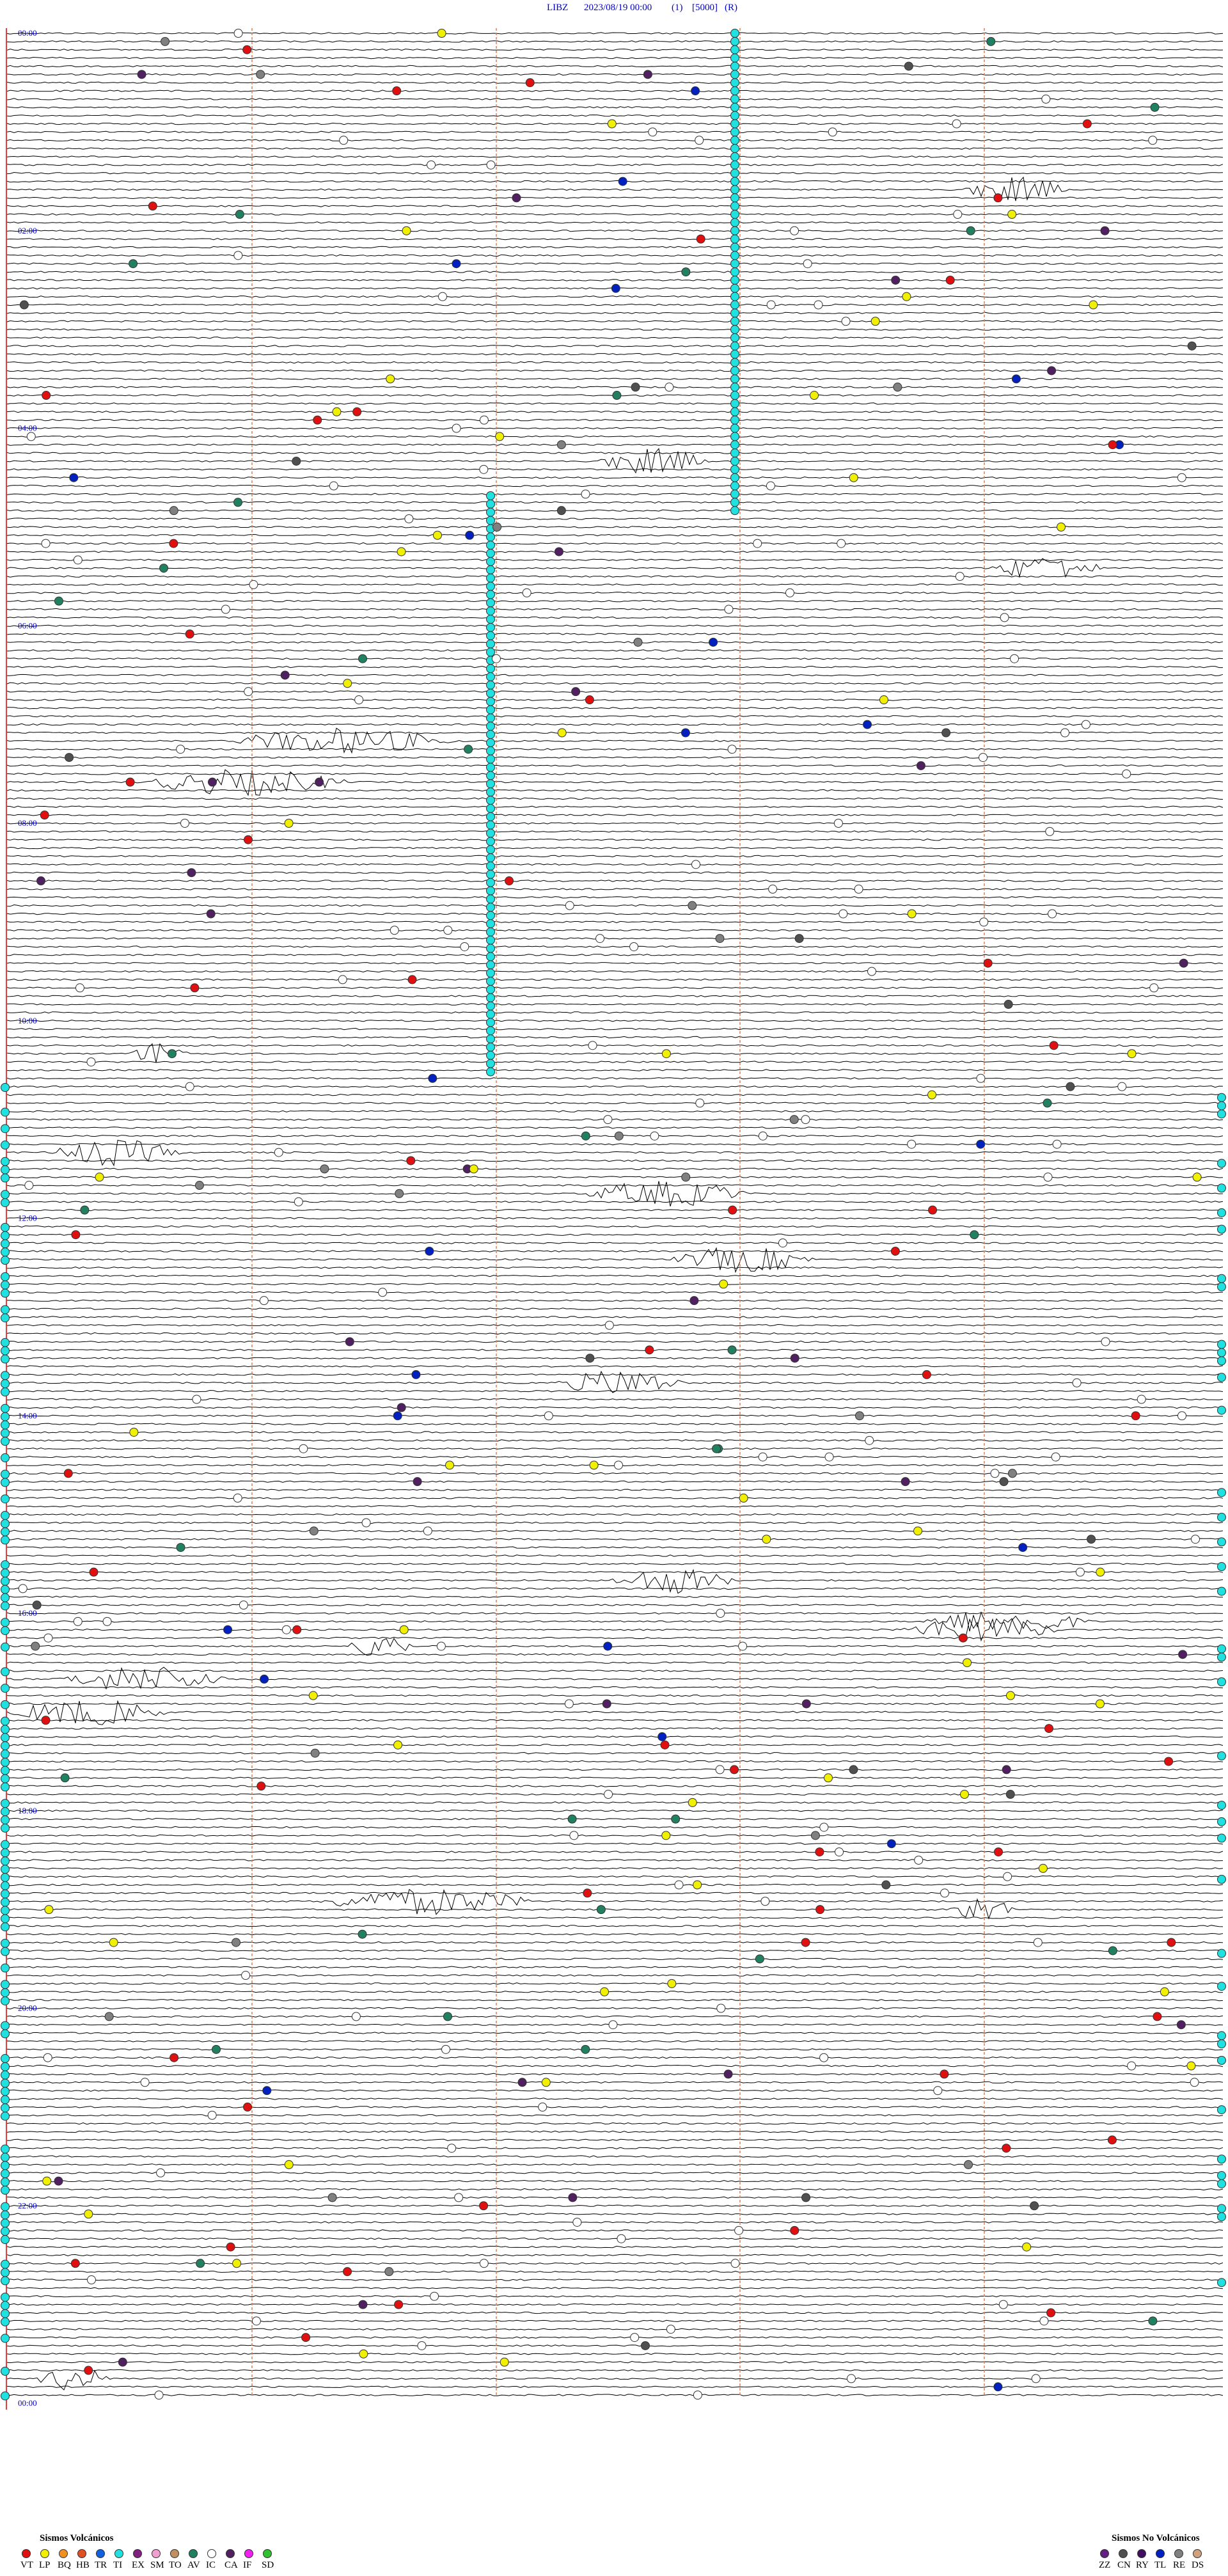 The height and width of the screenshot is (2576, 1228). What do you see at coordinates (1160, 2553) in the screenshot?
I see `legend-swatch` at bounding box center [1160, 2553].